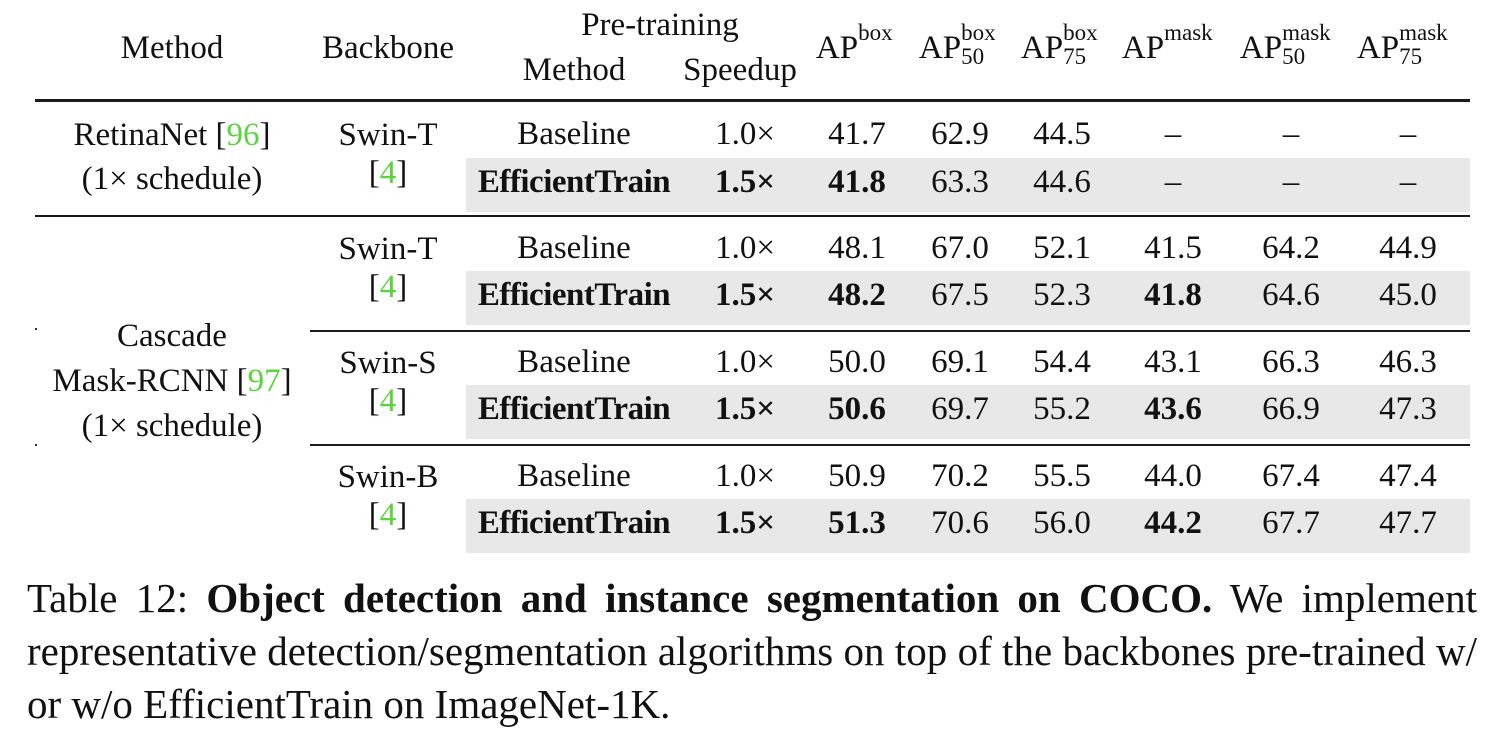 Image resolution: width=1502 pixels, height=750 pixels. What do you see at coordinates (172, 426) in the screenshot?
I see `schedule-label: (1× schedule)` at bounding box center [172, 426].